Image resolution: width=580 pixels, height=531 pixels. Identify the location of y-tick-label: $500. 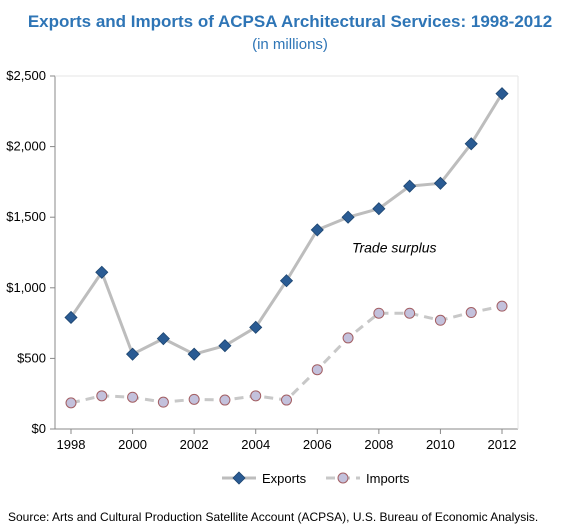
(31, 357).